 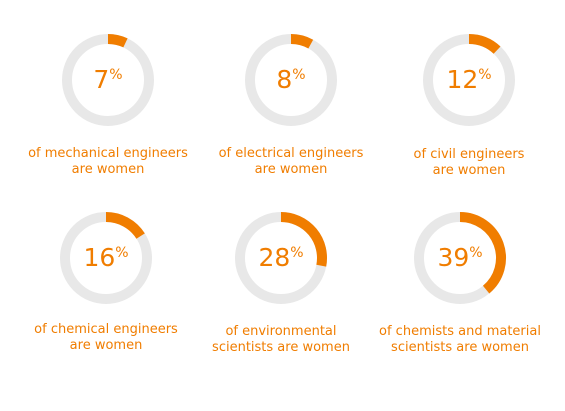 What do you see at coordinates (108, 153) in the screenshot?
I see `caption-line-1: of mechanical engineers` at bounding box center [108, 153].